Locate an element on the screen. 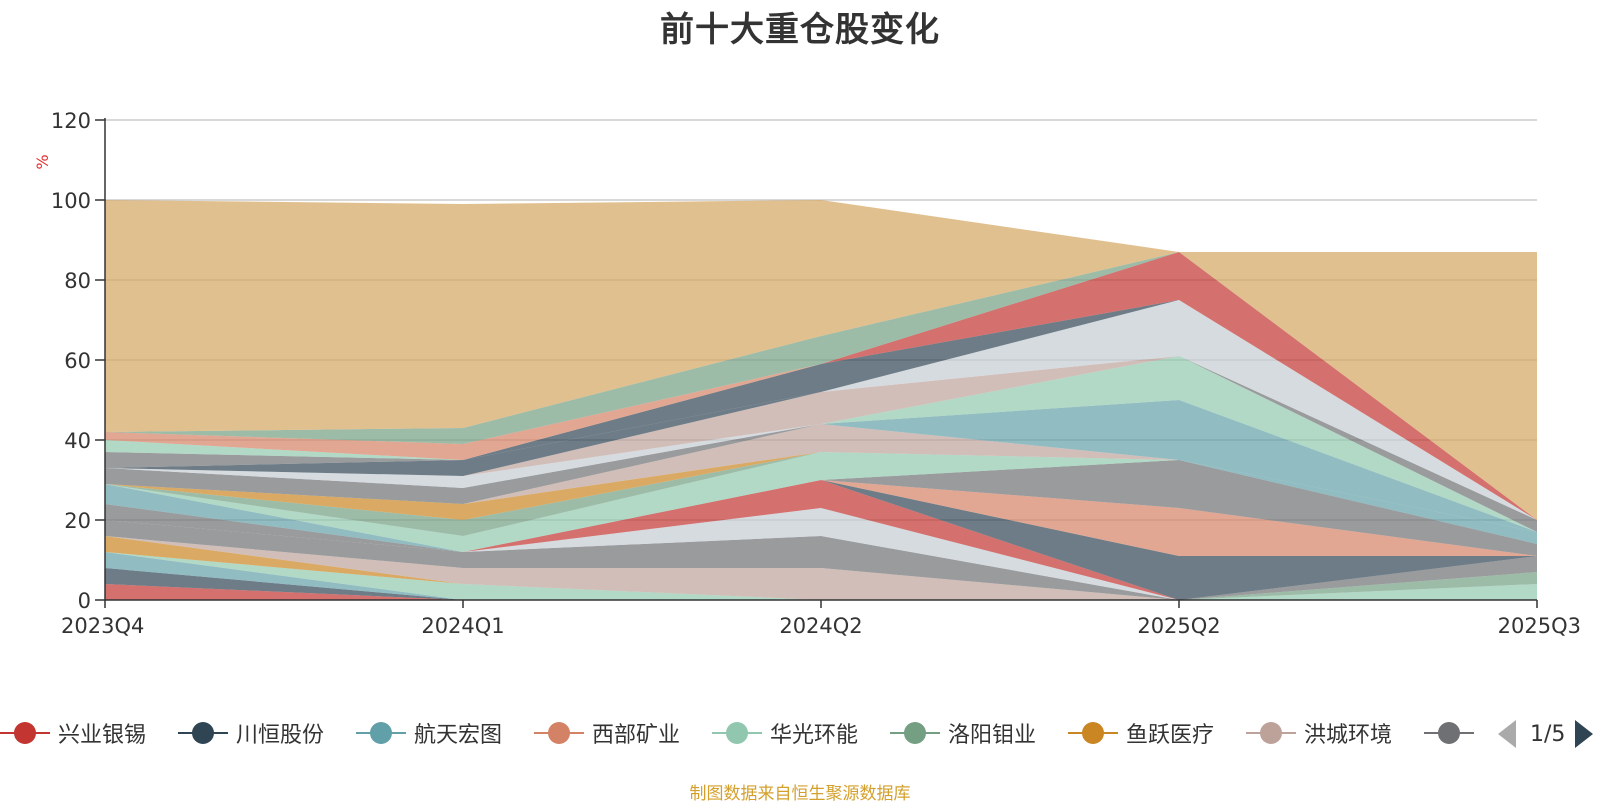  area-series-19: 中国电信 is located at coordinates (821, 478).